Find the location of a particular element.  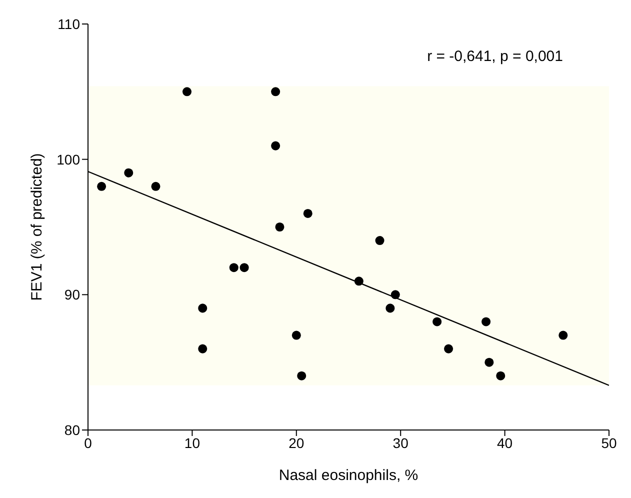

y-tick-label: 100 is located at coordinates (68, 159).